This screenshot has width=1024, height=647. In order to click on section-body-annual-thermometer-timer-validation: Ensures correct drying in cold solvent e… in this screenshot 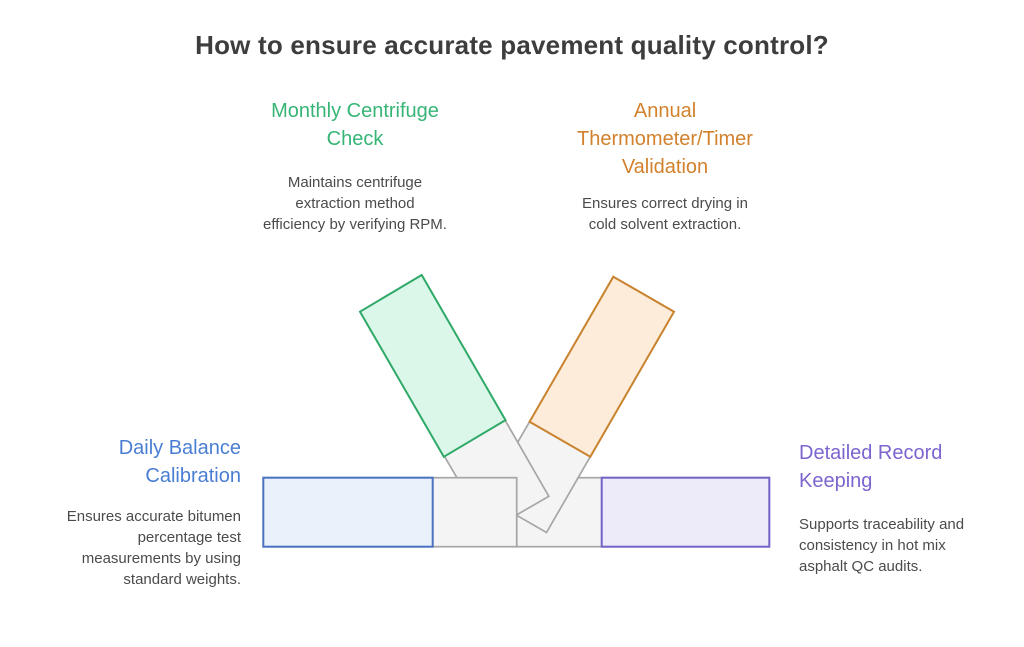, I will do `click(665, 214)`.